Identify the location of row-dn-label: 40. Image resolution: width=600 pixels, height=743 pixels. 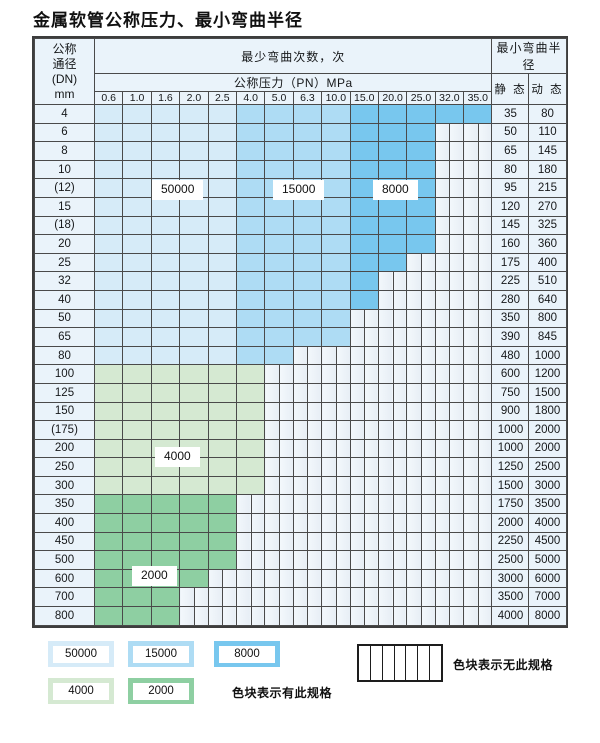
(64, 299).